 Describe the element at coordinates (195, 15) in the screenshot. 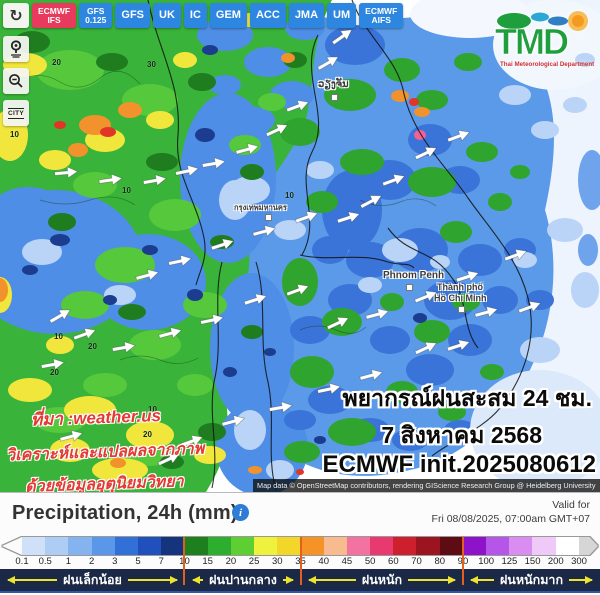

I see `model-button-ic: IC` at that location.